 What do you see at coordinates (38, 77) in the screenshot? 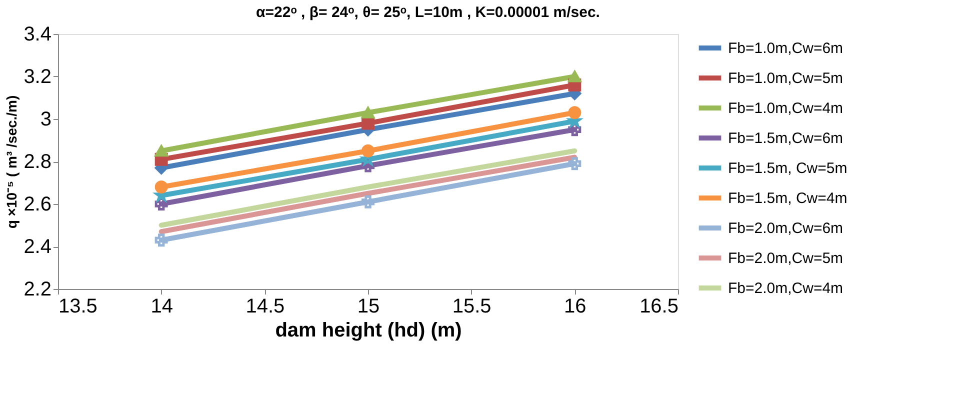
I see `y-tick-label: 3.2` at bounding box center [38, 77].